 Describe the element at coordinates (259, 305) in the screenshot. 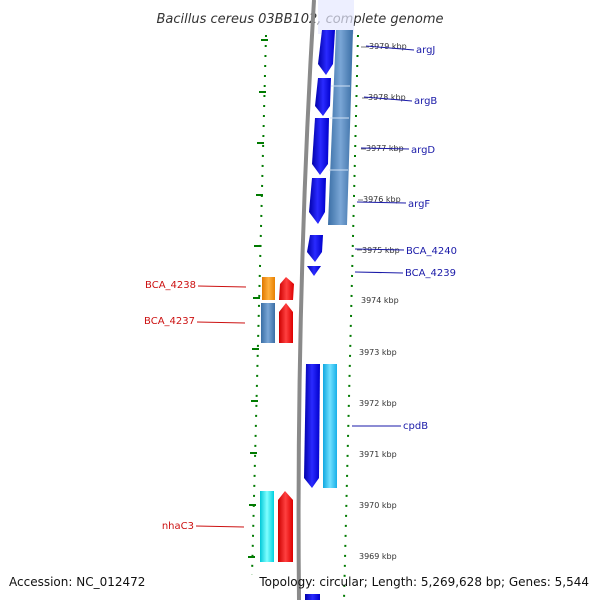

I see `inner-dotted-ring` at that location.